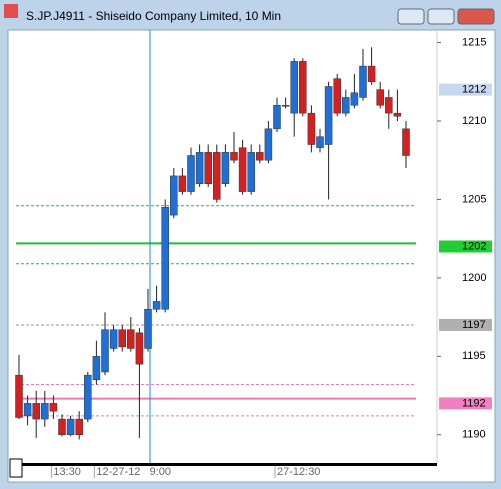 This screenshot has height=489, width=501. Describe the element at coordinates (474, 435) in the screenshot. I see `y-tick-label: 1190` at that location.